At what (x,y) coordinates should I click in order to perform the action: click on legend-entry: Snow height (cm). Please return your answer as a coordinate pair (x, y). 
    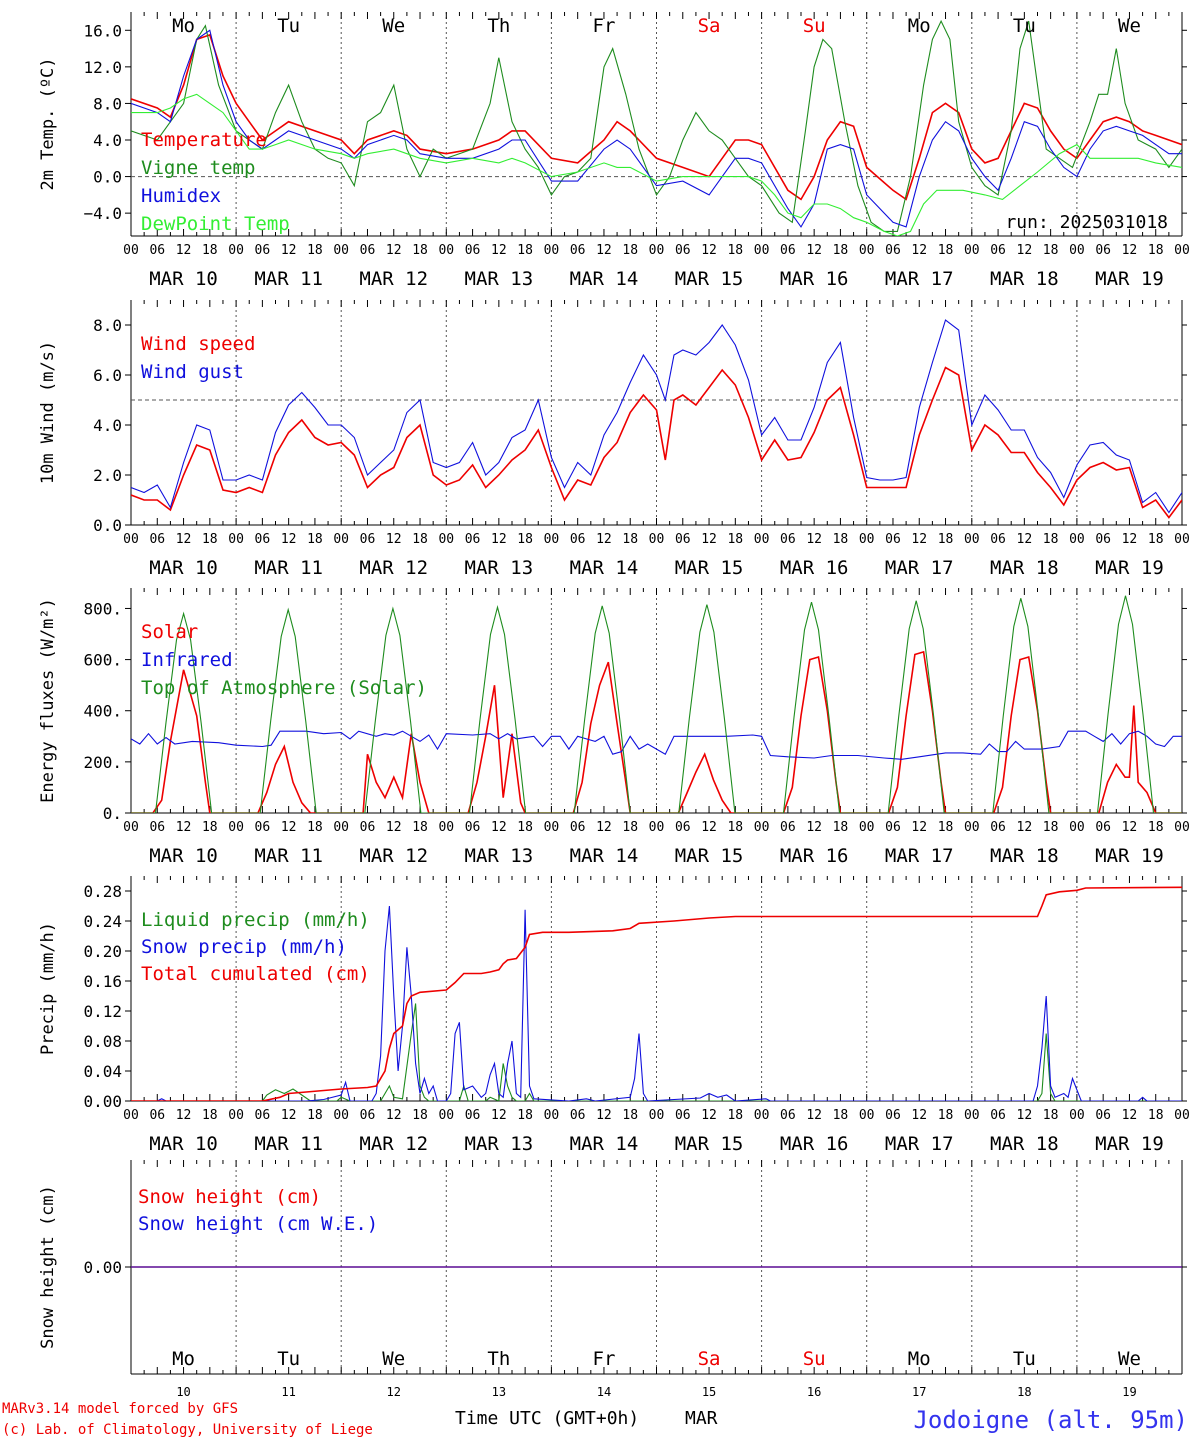
    Looking at the image, I should click on (229, 1197).